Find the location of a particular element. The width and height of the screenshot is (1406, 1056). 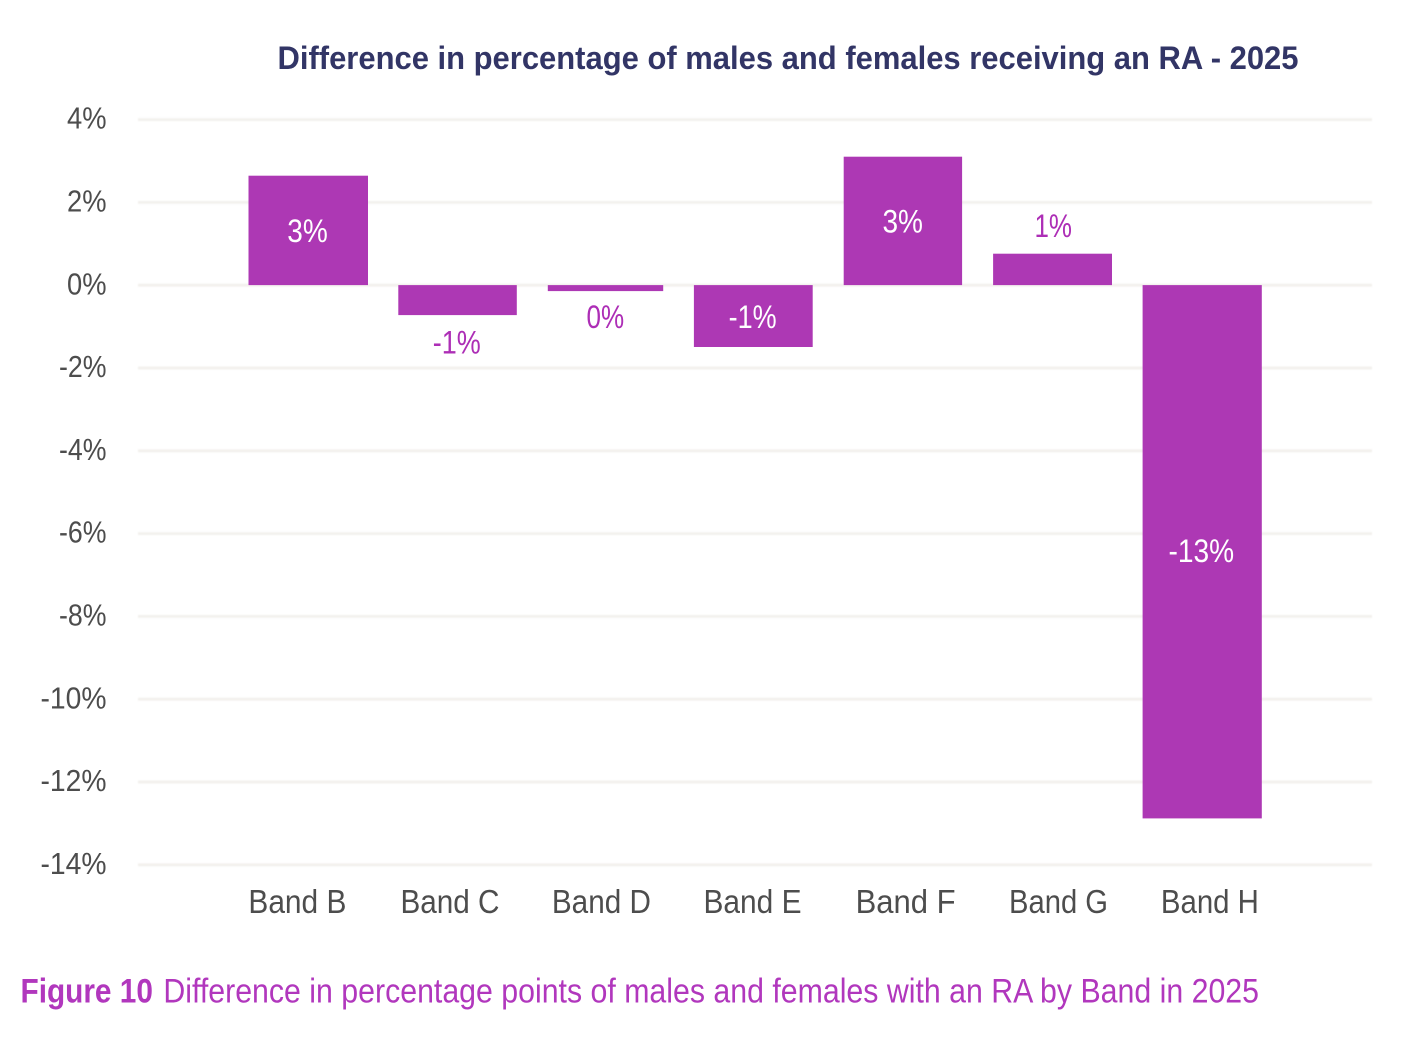

svg-text: 1% is located at coordinates (1053, 226).